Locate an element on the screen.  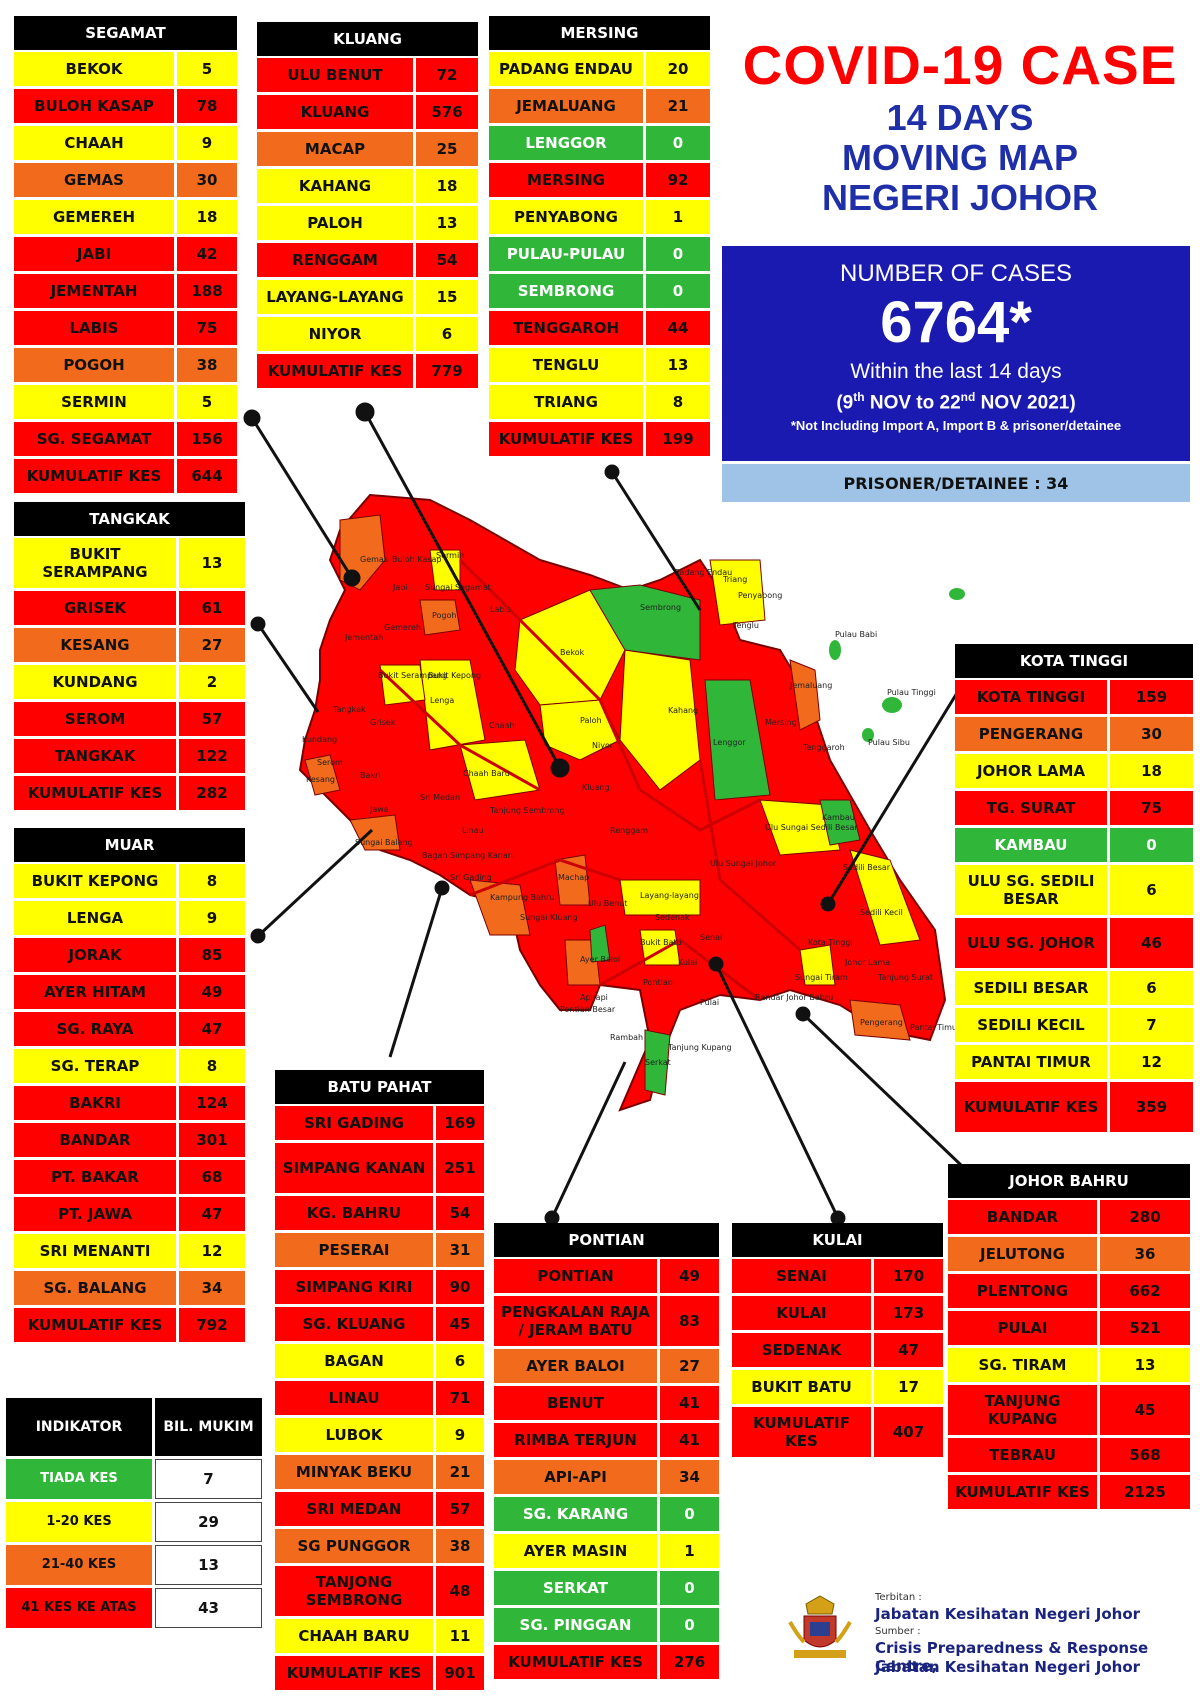
legend-col2: BIL. MUKIM is located at coordinates (208, 1427).